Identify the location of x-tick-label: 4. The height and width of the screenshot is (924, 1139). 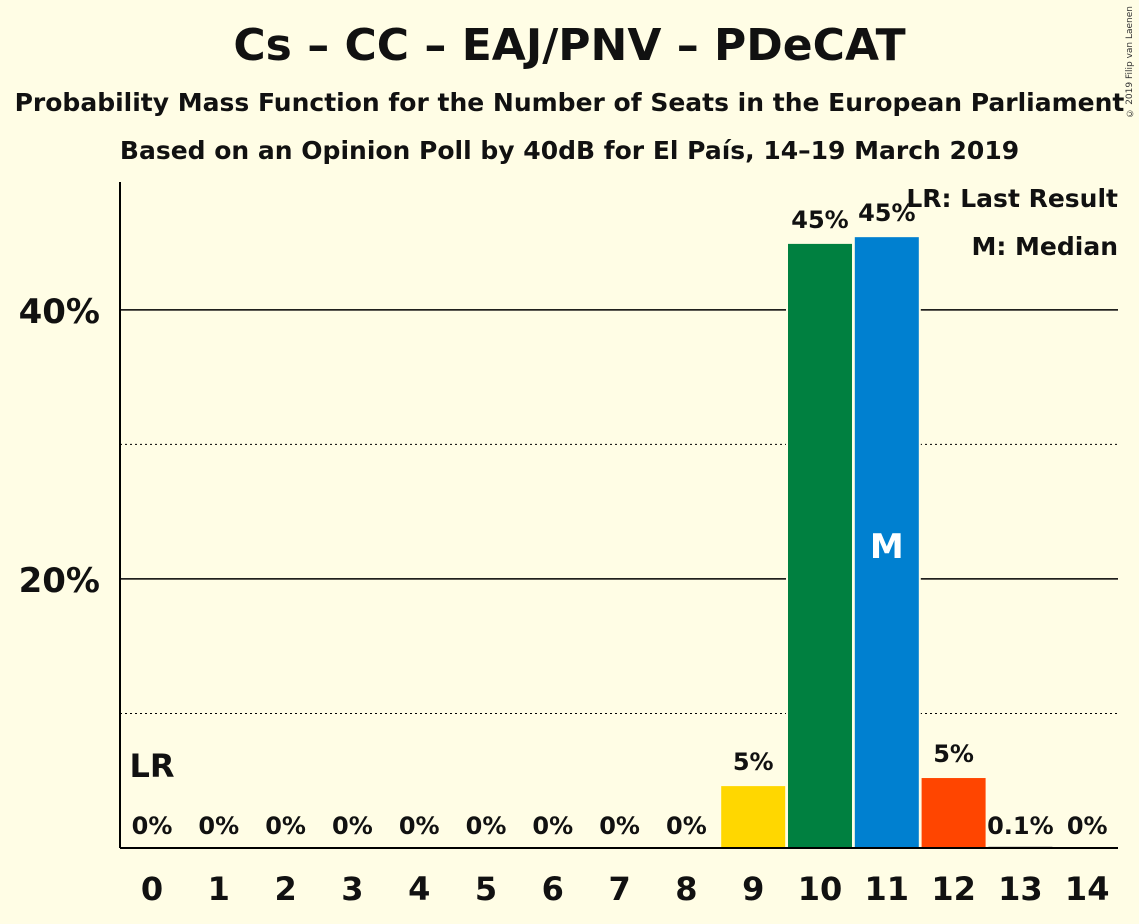
(419, 889).